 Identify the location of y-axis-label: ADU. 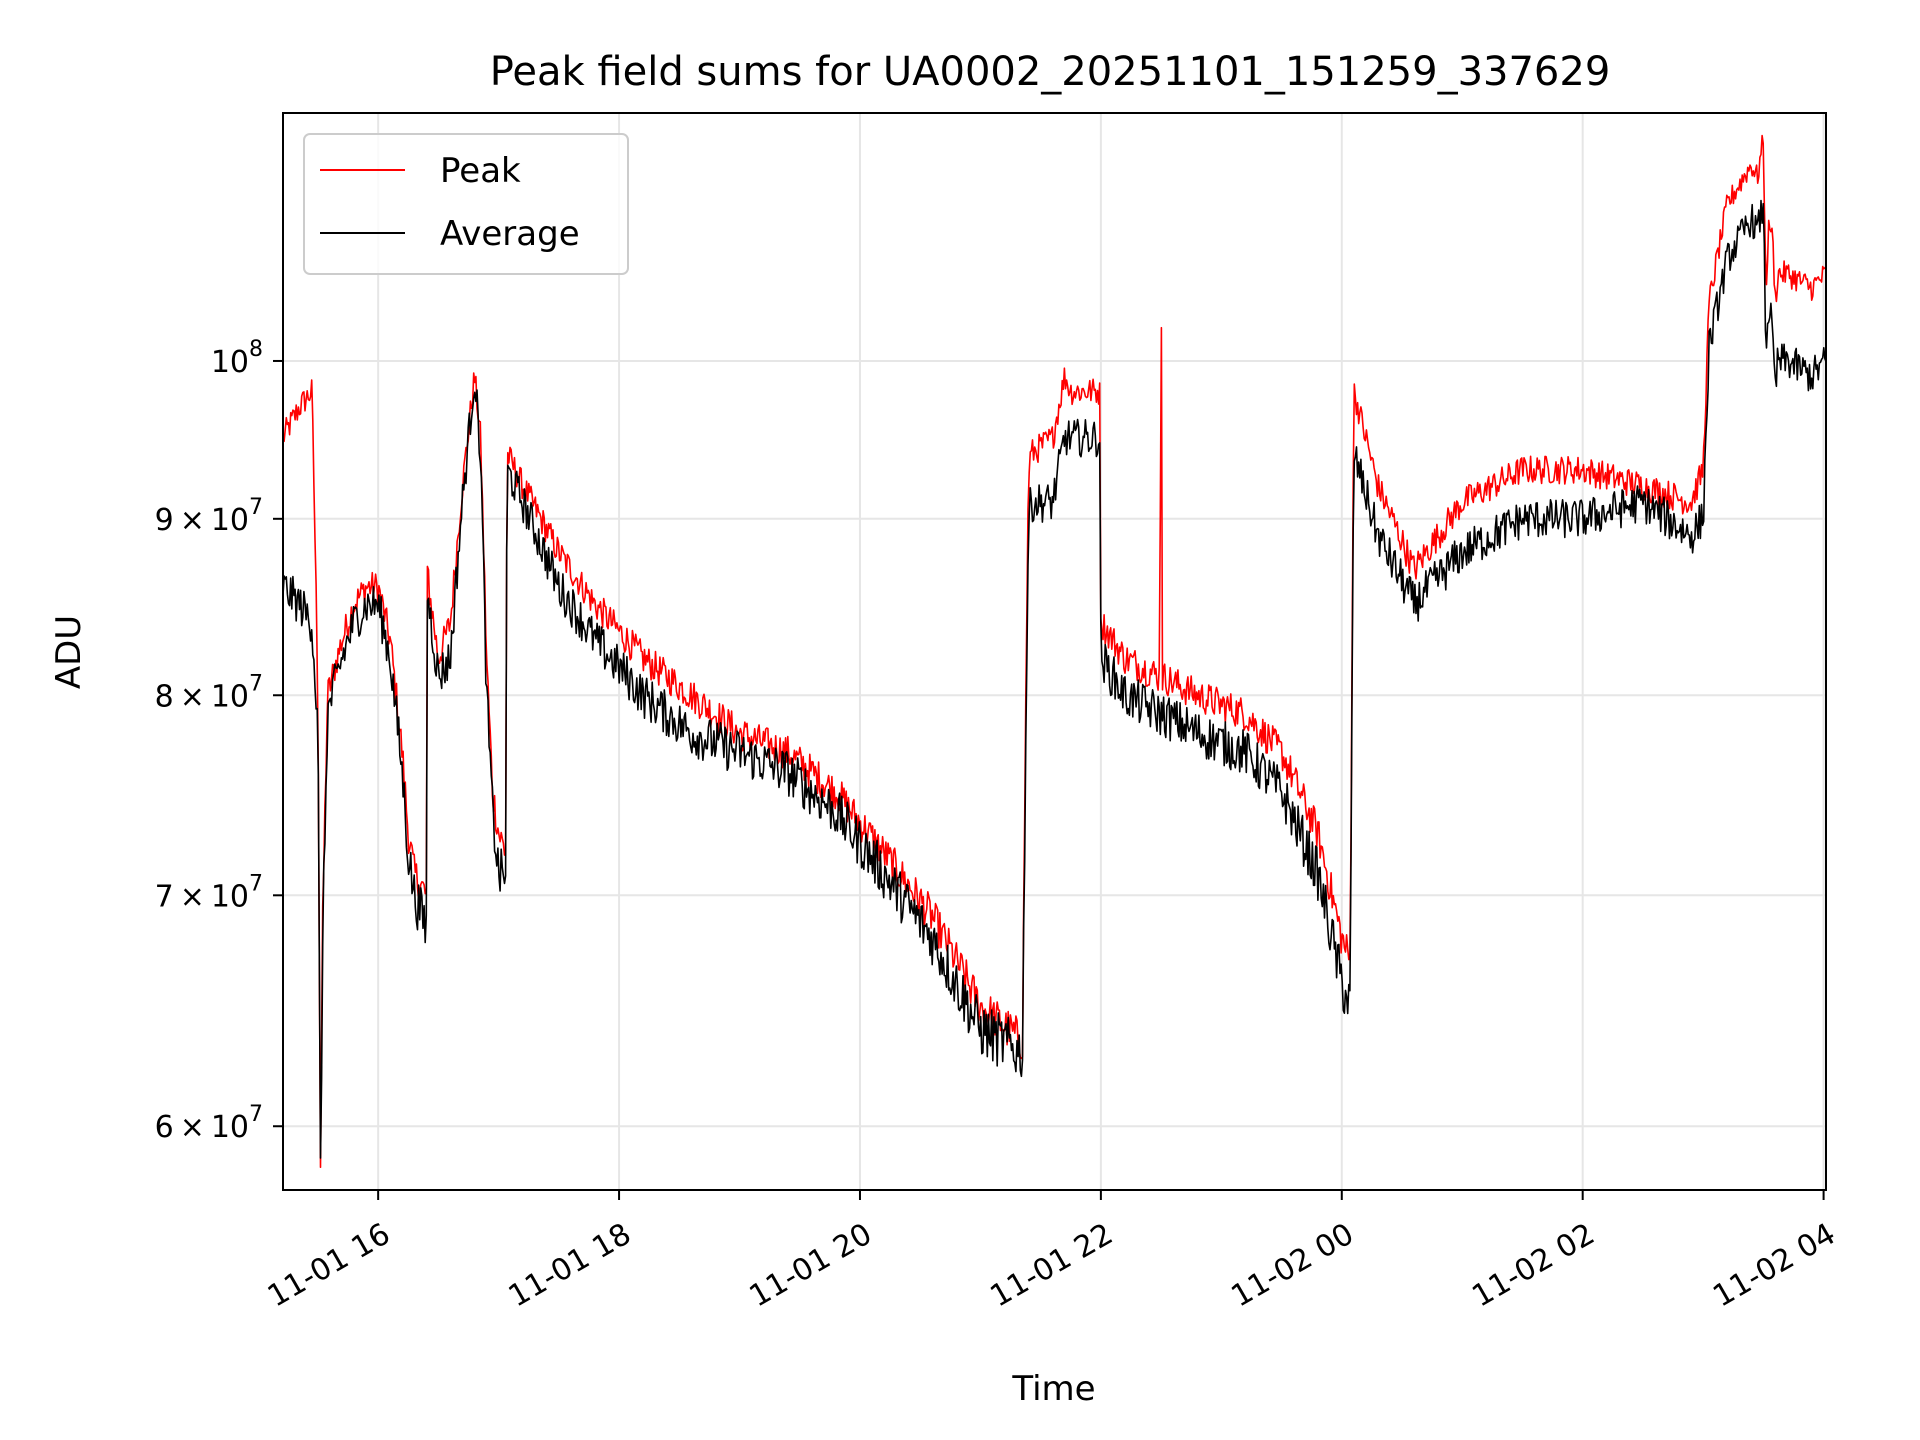
(69, 652).